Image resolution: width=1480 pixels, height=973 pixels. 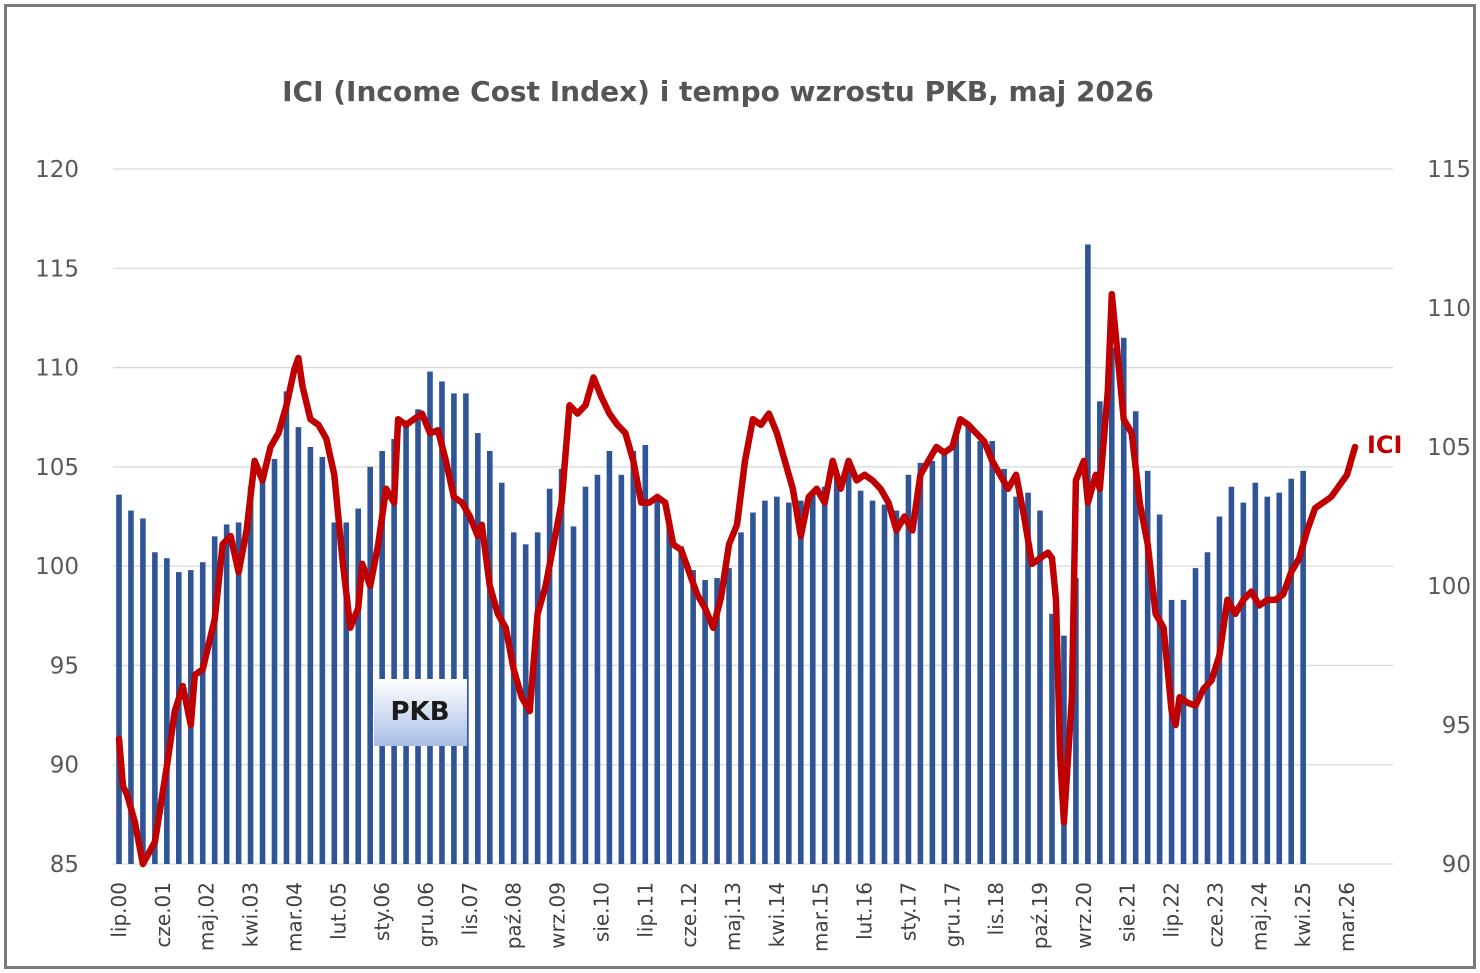 I want to click on x-tick-label: lis.07, so click(x=470, y=908).